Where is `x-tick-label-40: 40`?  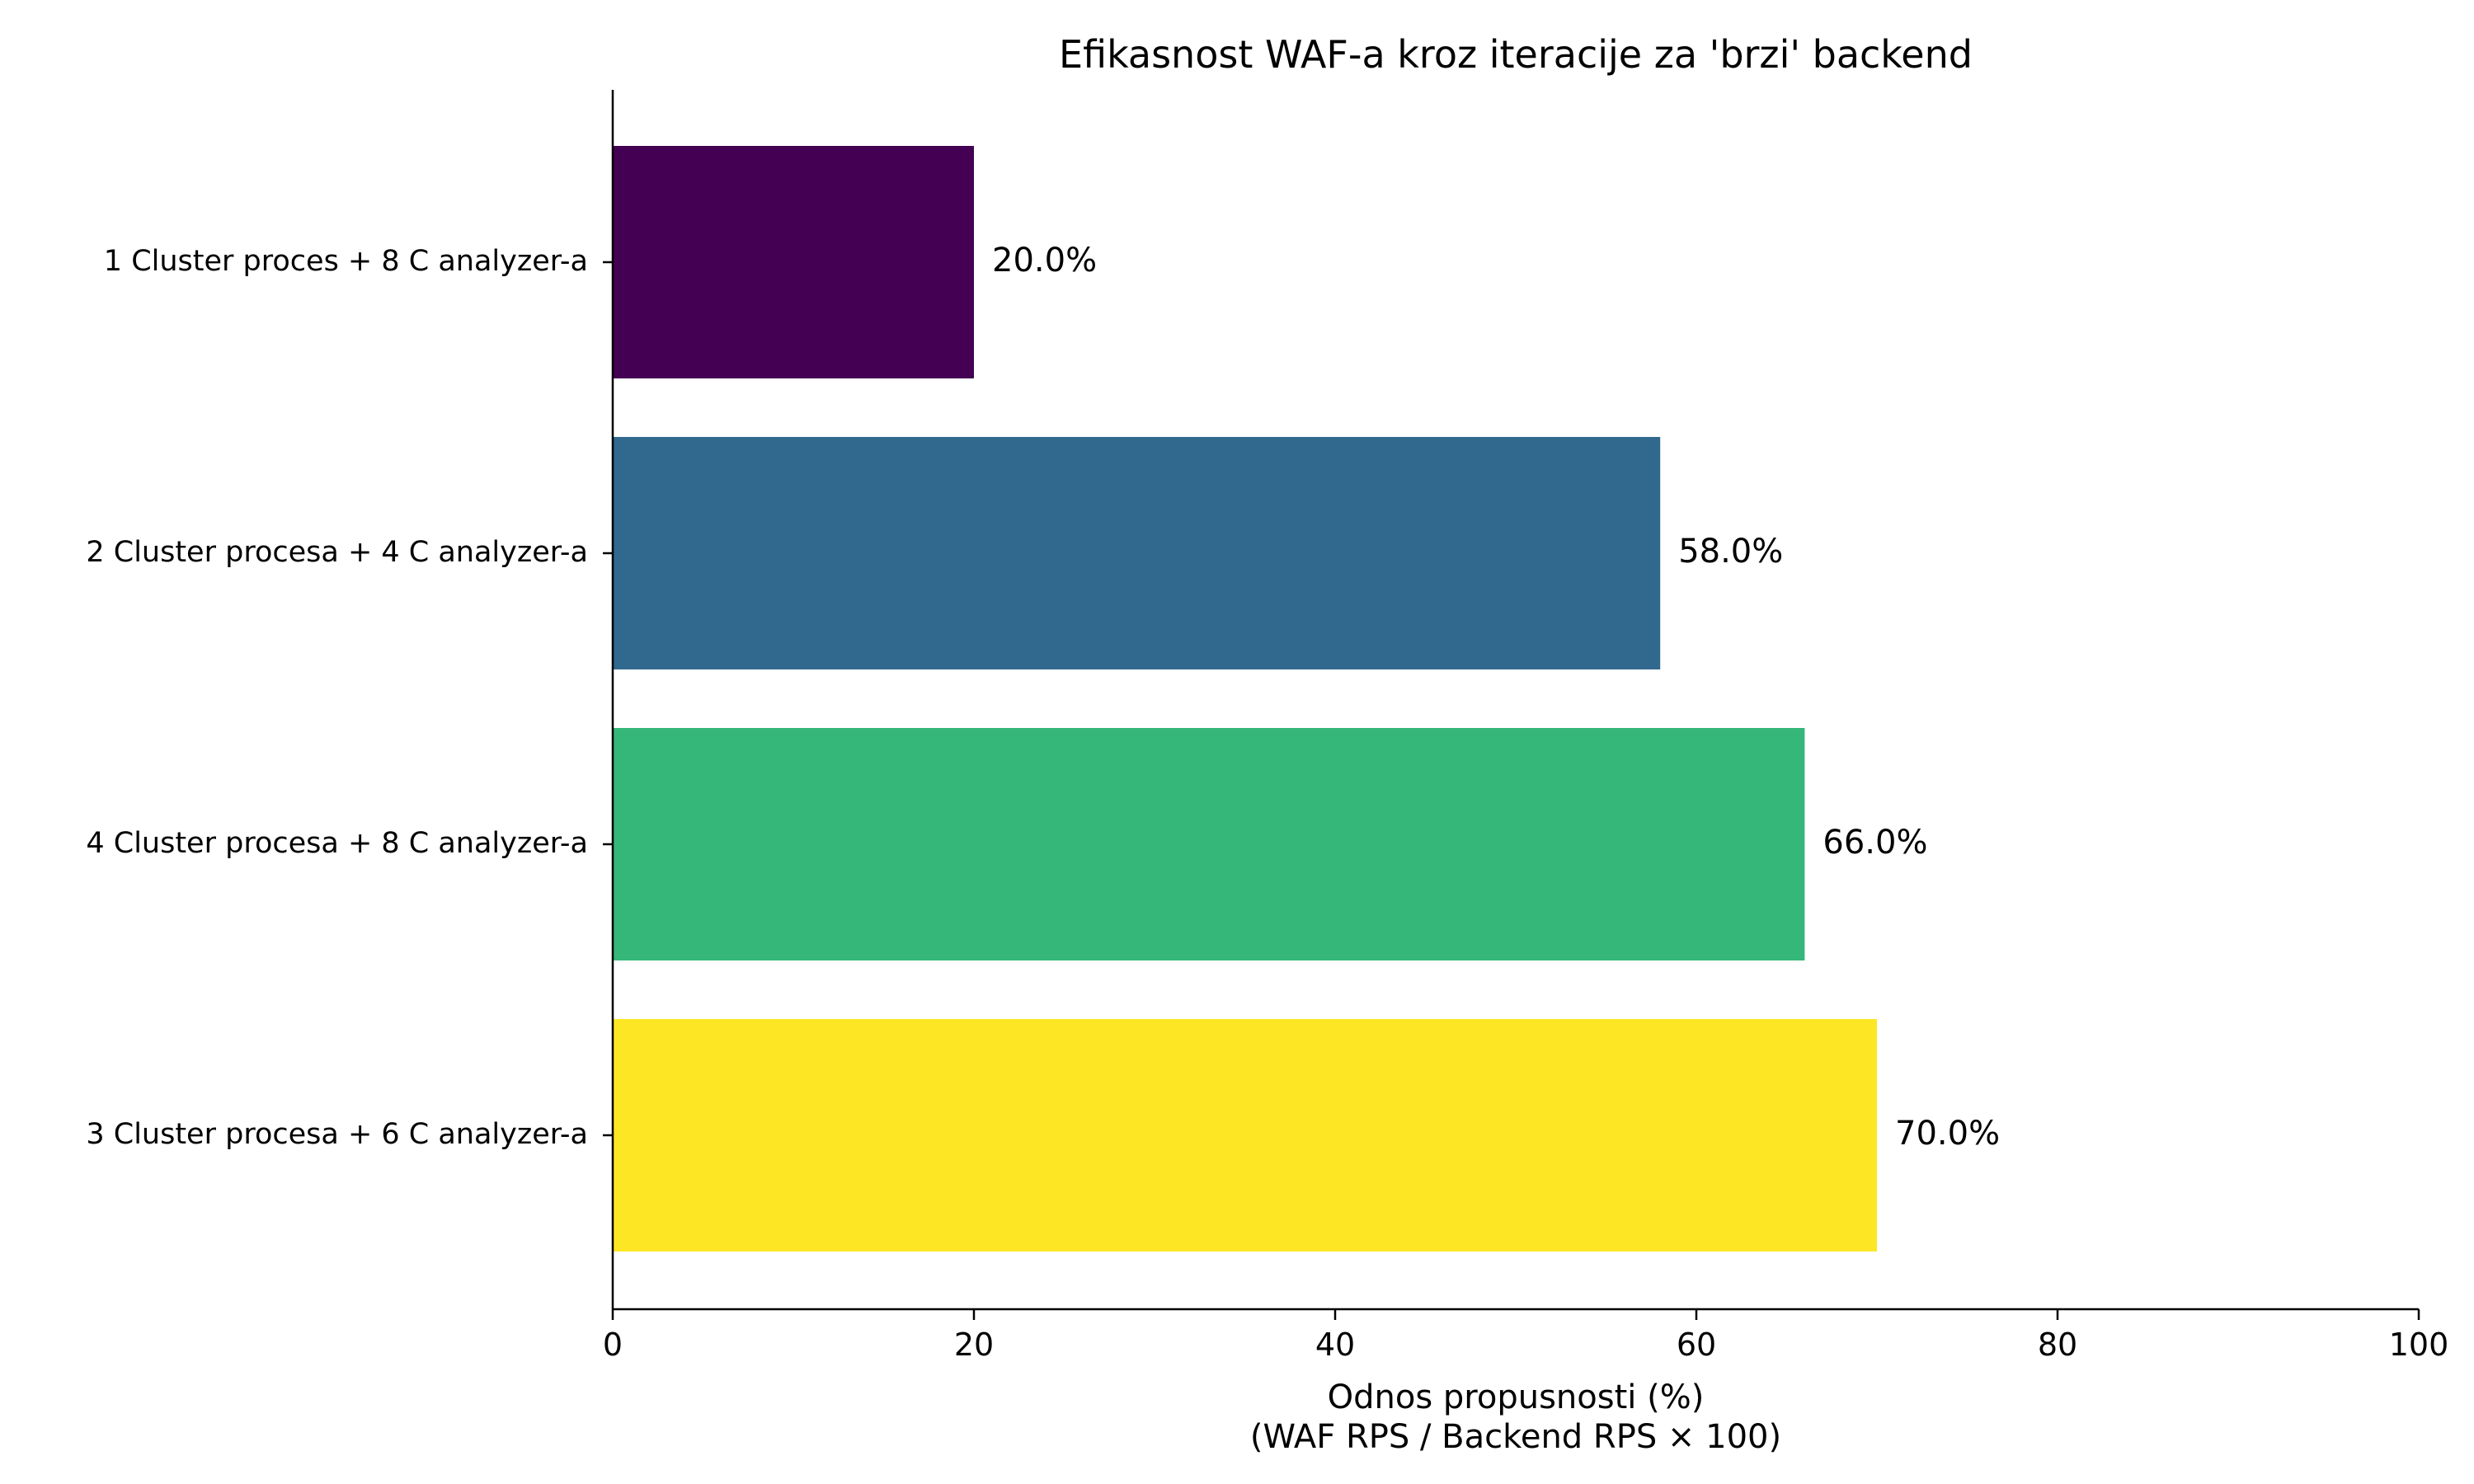
x-tick-label-40: 40 is located at coordinates (1335, 1345).